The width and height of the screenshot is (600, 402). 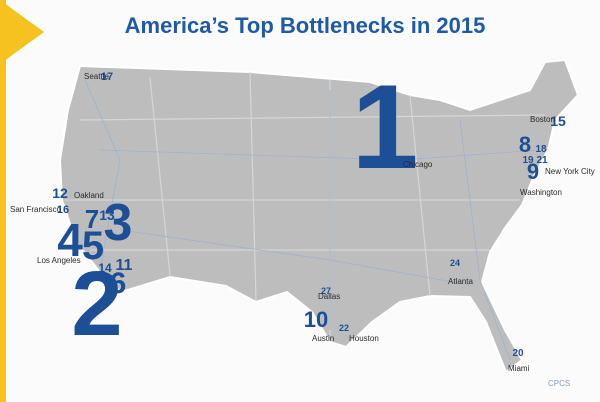 I want to click on rank-label: 12, so click(x=60, y=193).